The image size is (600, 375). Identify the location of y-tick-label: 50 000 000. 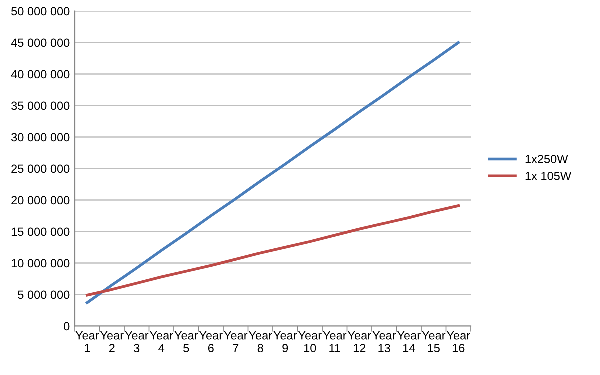
(41, 11).